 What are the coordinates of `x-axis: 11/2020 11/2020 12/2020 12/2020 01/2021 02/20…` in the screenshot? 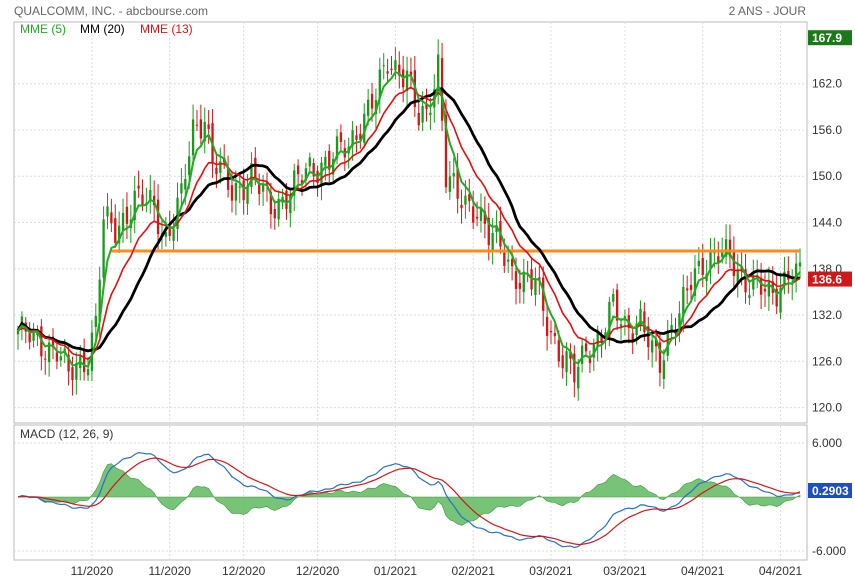 It's located at (437, 571).